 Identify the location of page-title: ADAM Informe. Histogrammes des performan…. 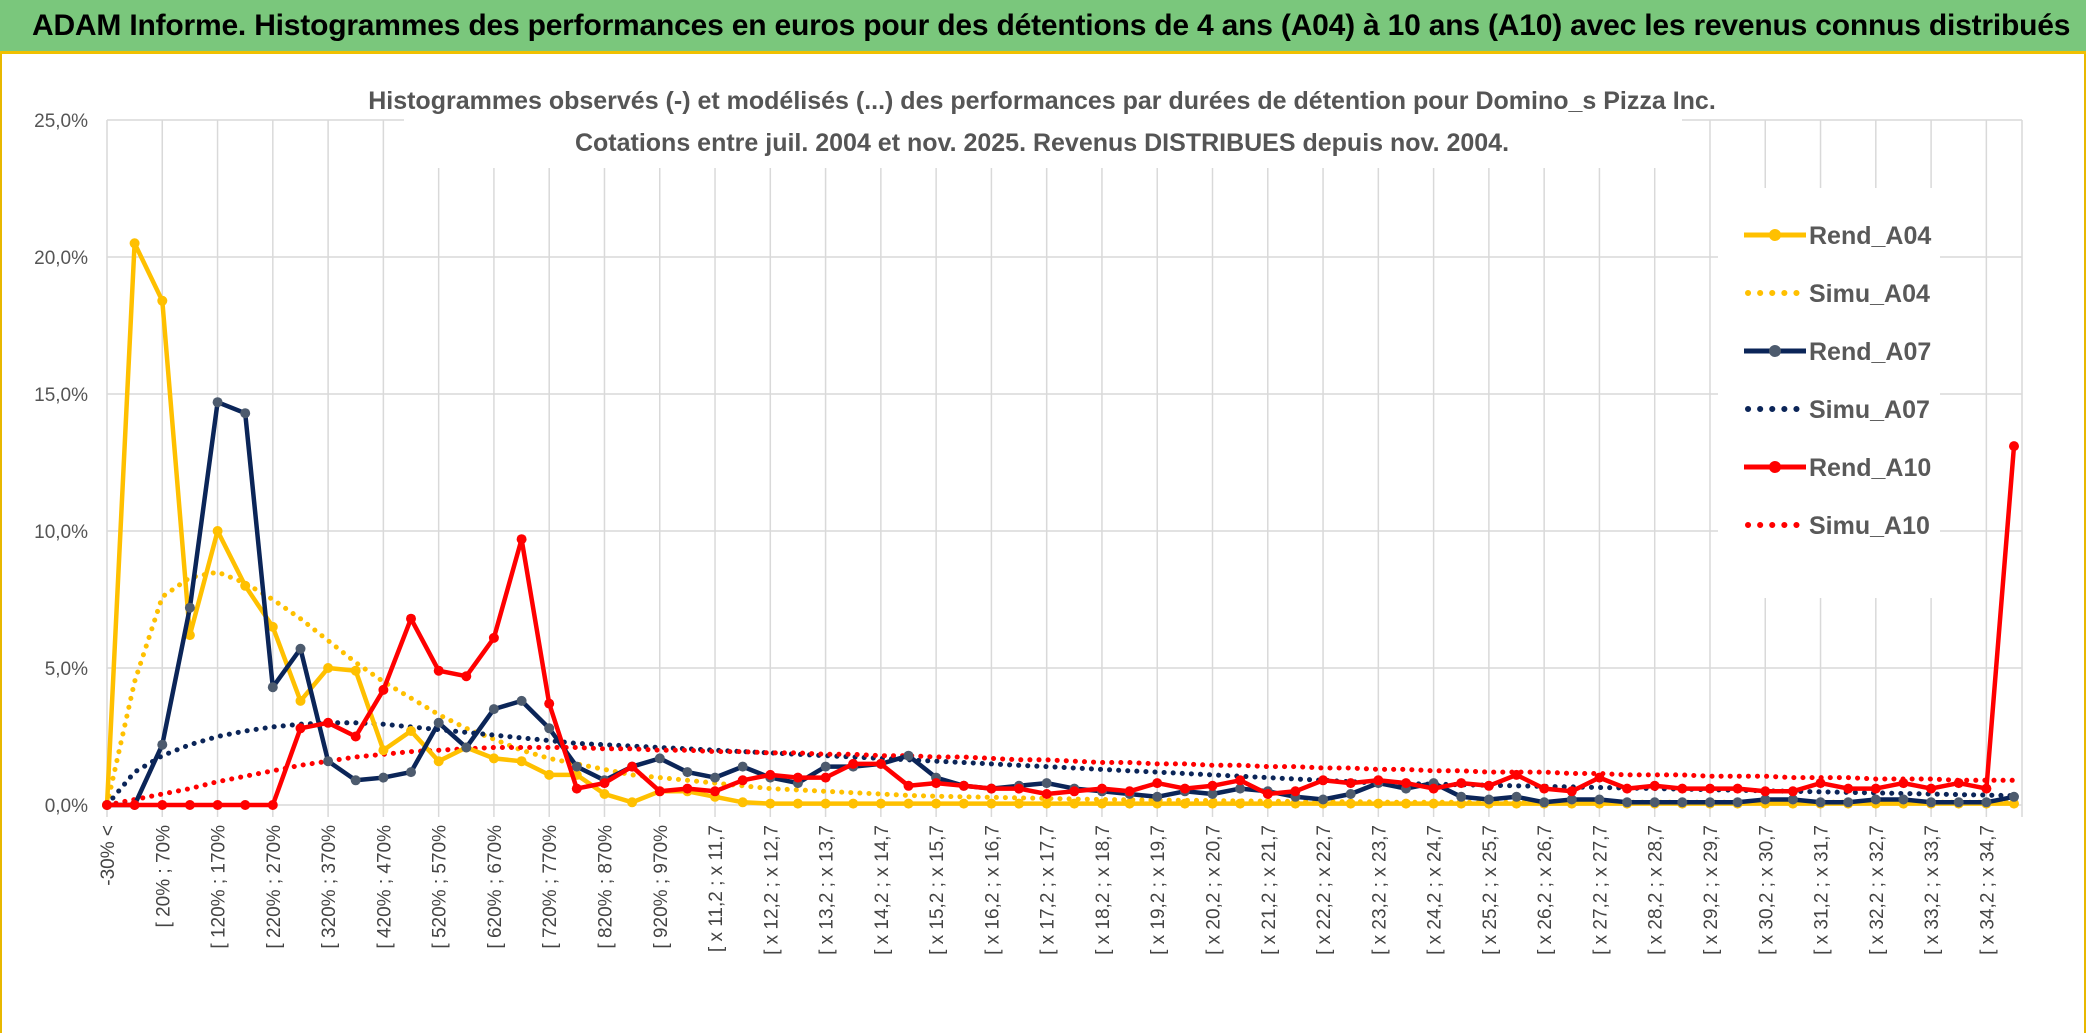
(1051, 25).